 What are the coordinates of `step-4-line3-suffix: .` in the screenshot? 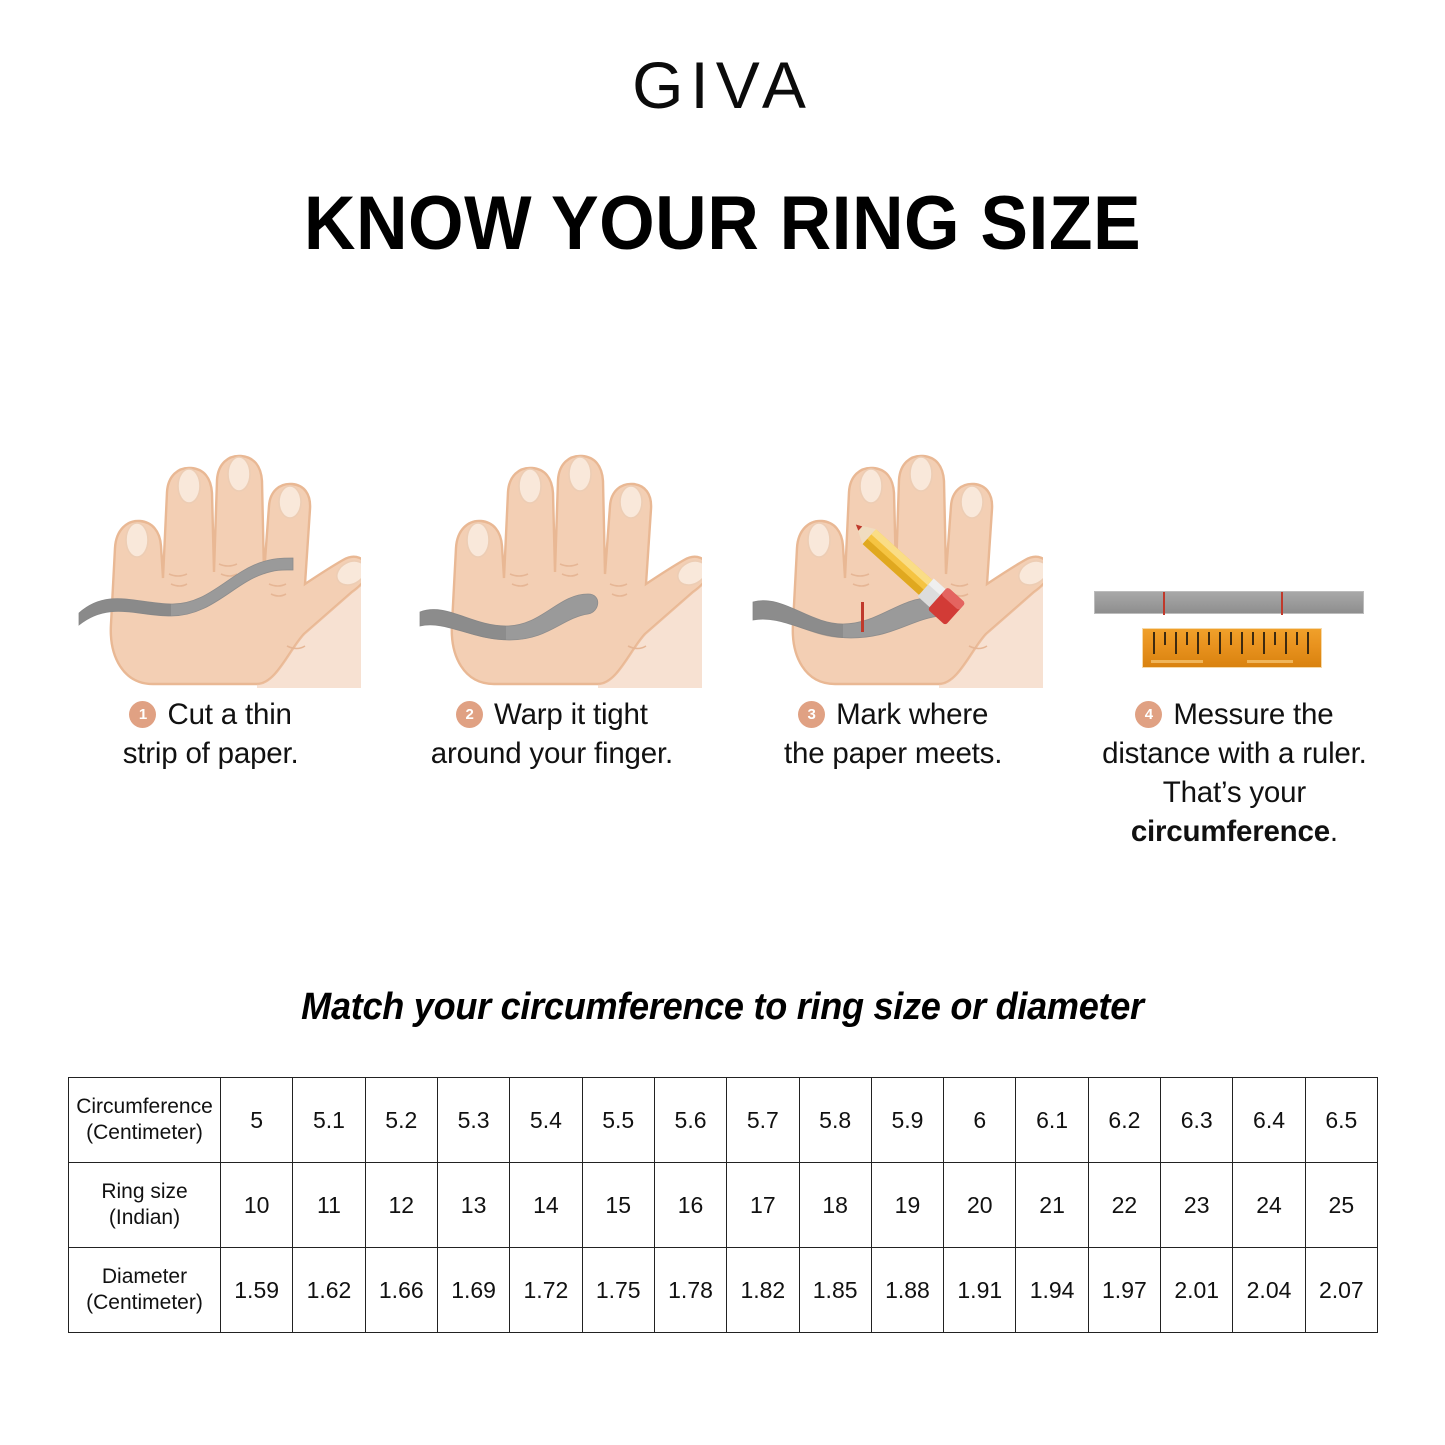 It's located at (1333, 831).